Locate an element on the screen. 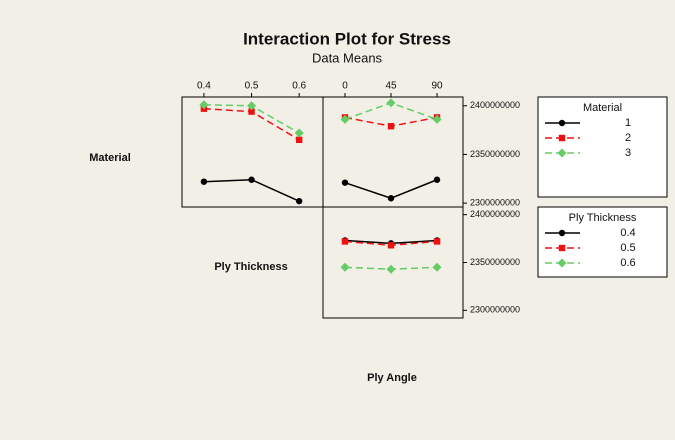 The height and width of the screenshot is (440, 675). legend-title: Ply Thickness is located at coordinates (603, 218).